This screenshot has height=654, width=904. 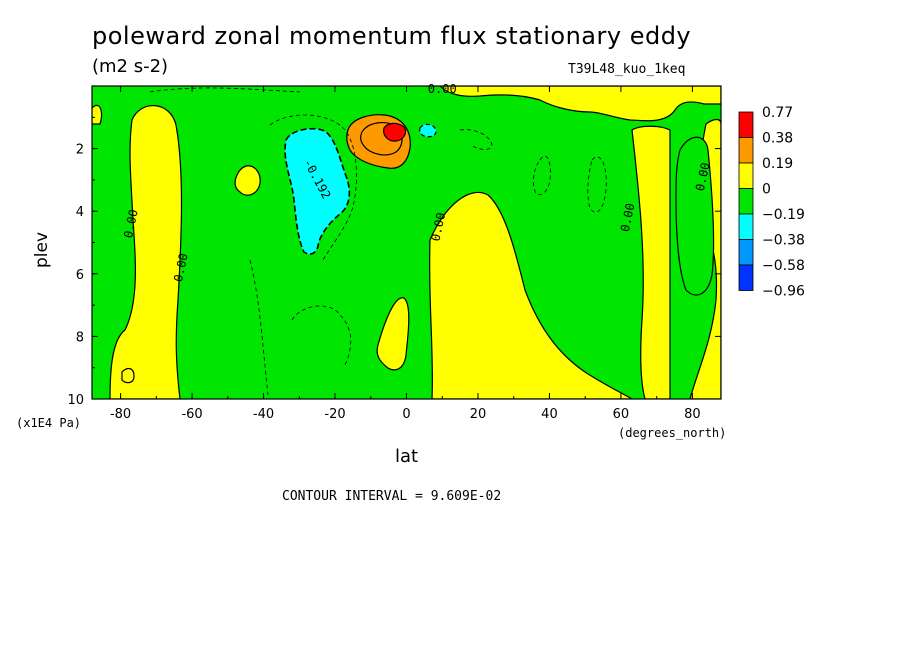 What do you see at coordinates (120, 414) in the screenshot?
I see `x-tick-label: -80` at bounding box center [120, 414].